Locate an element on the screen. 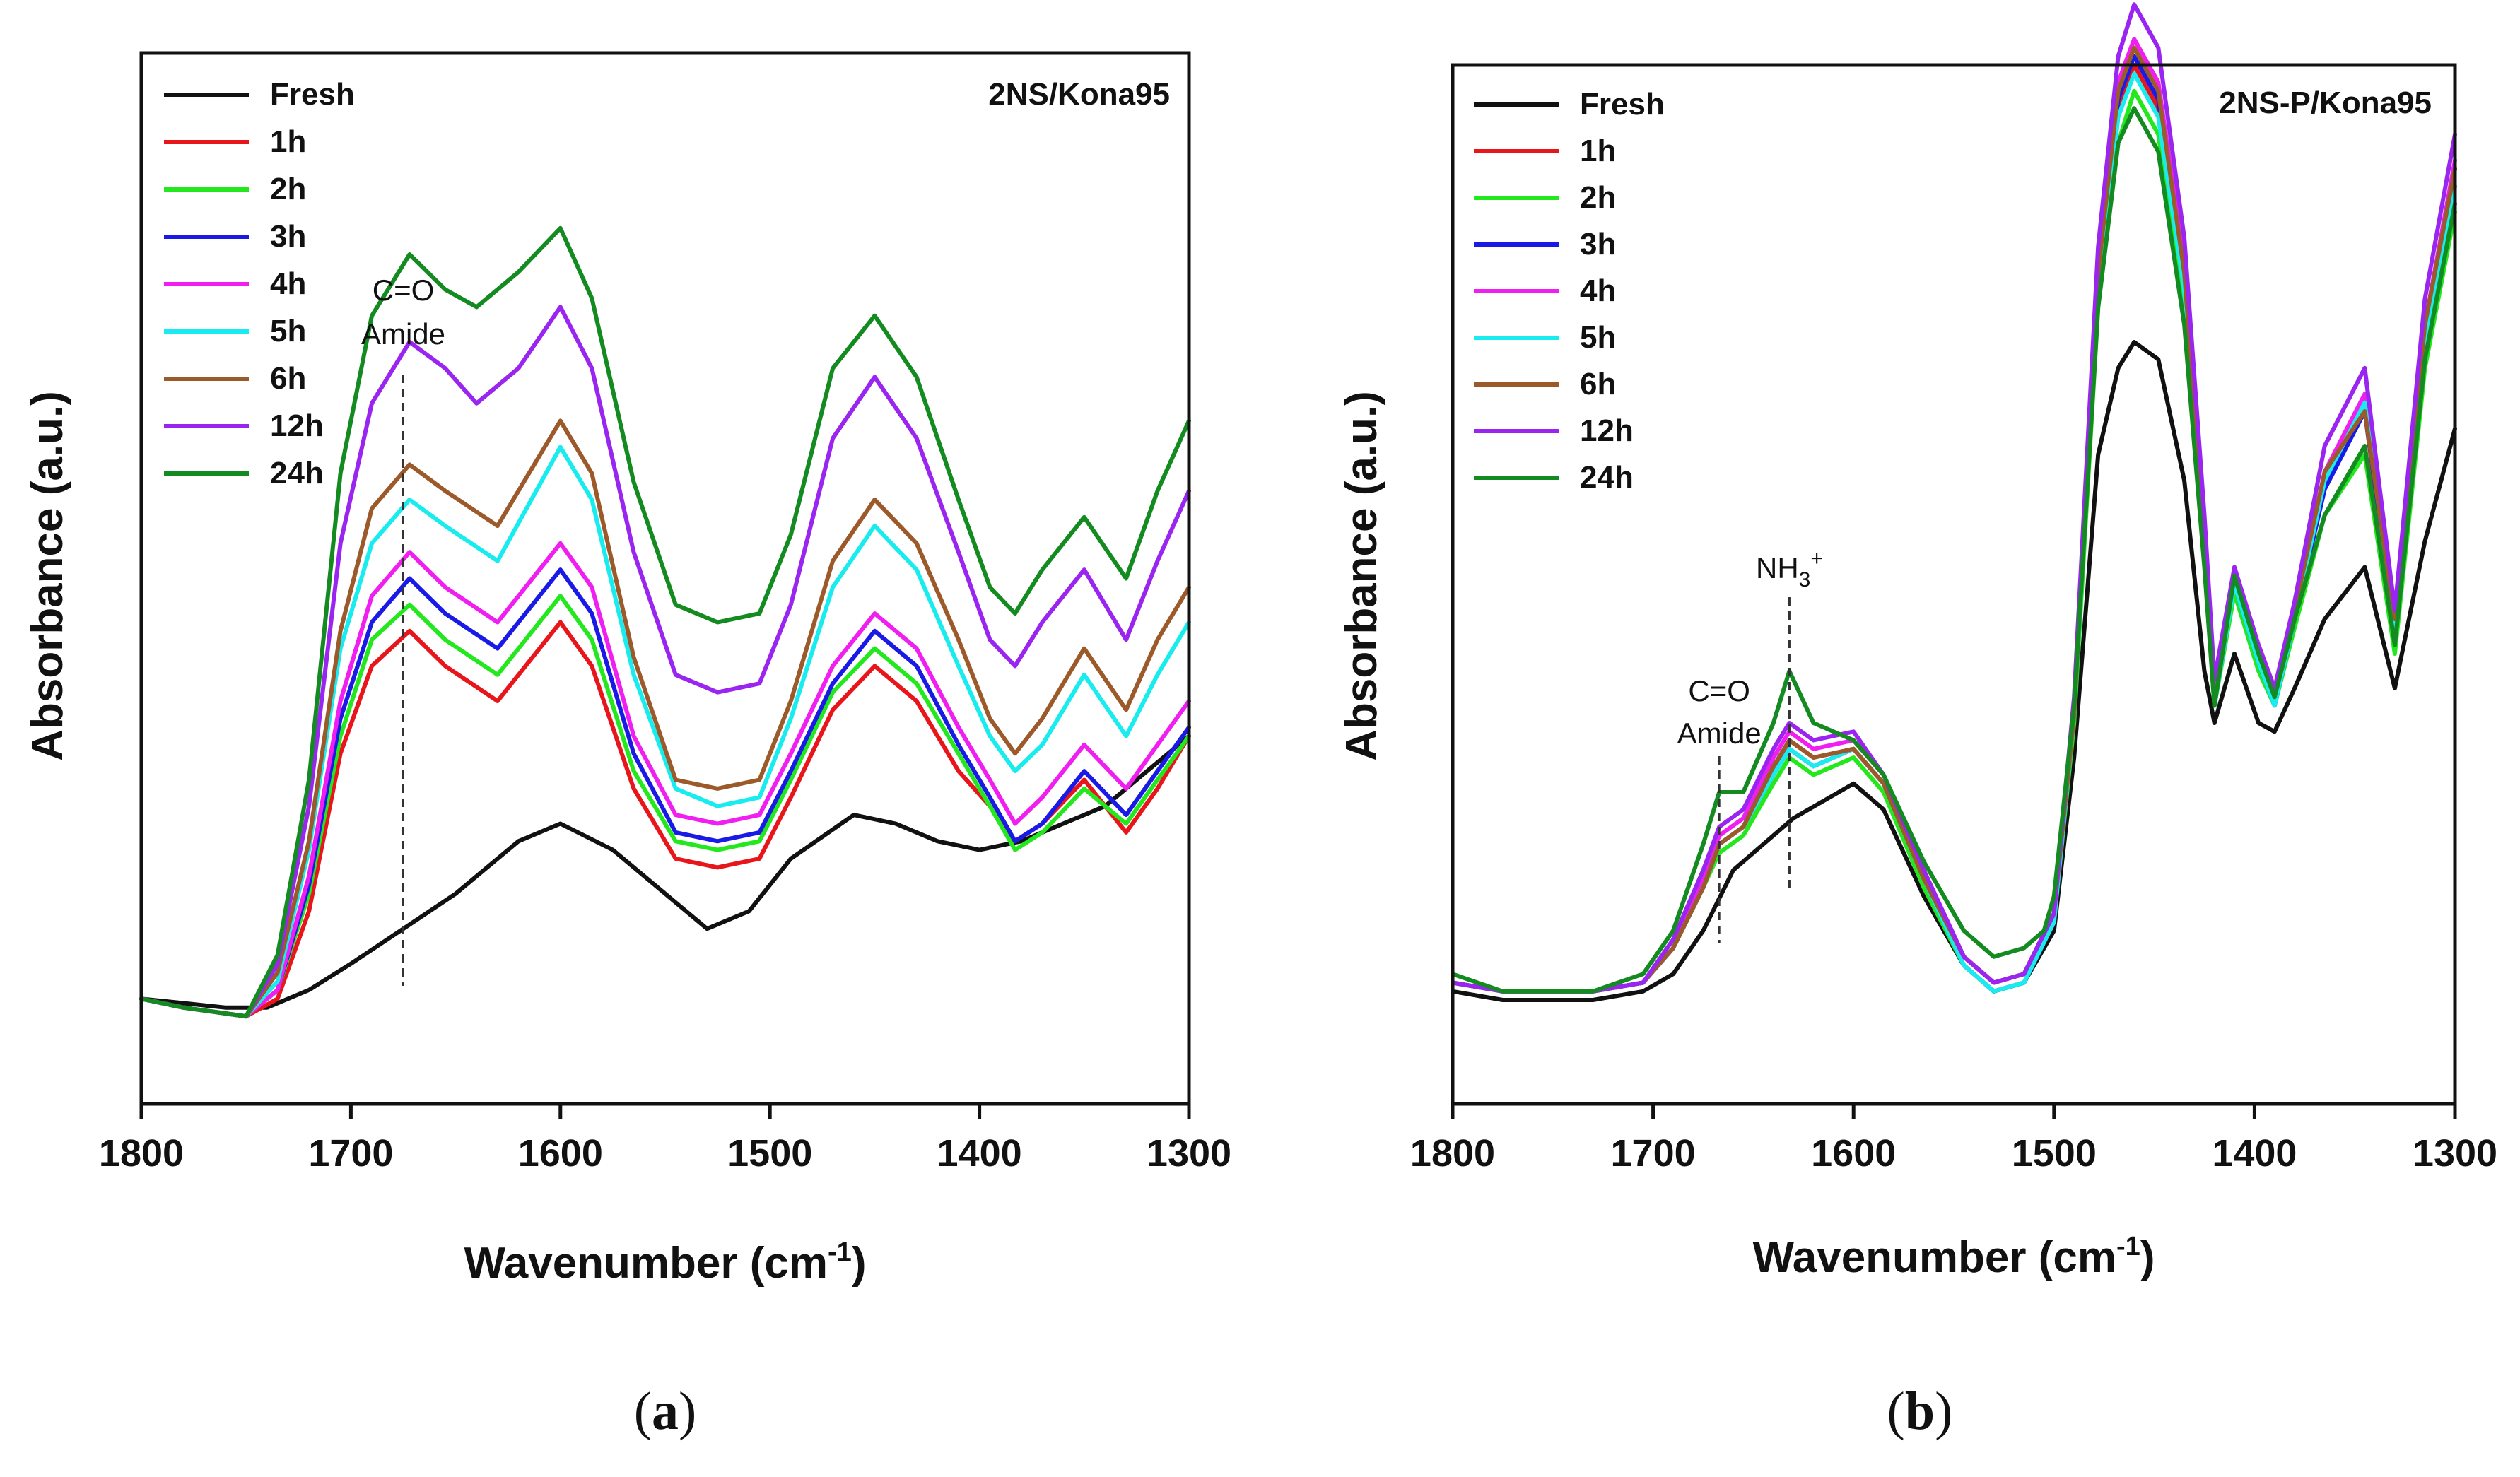  x-tick-label-a-1400: 1400 is located at coordinates (979, 1153).